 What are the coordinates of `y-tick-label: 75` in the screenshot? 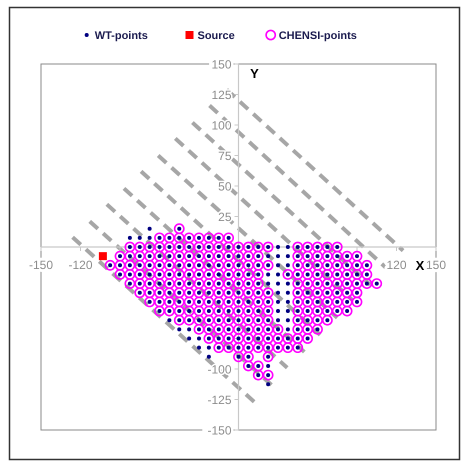 It's located at (225, 156).